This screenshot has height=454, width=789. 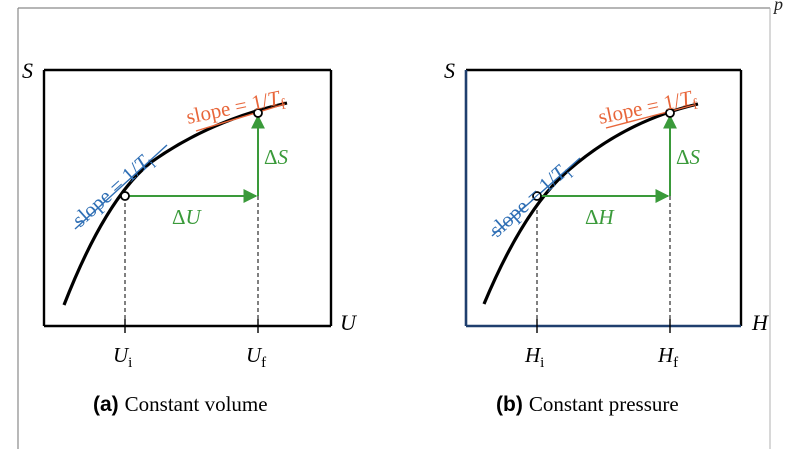 What do you see at coordinates (113, 191) in the screenshot?
I see `panel-a-slope-initial-label: slope = 1/Ti` at bounding box center [113, 191].